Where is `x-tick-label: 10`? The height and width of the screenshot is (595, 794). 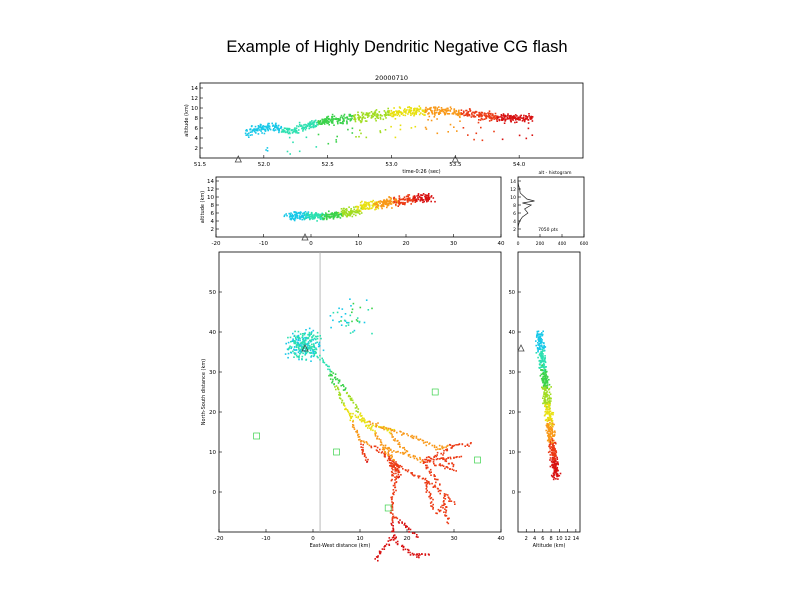
x-tick-label: 10 is located at coordinates (559, 539).